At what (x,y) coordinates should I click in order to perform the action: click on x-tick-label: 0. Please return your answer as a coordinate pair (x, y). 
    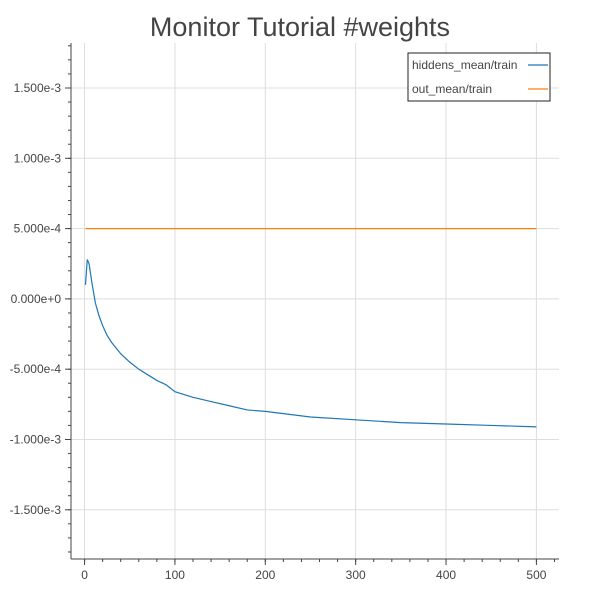
    Looking at the image, I should click on (84, 575).